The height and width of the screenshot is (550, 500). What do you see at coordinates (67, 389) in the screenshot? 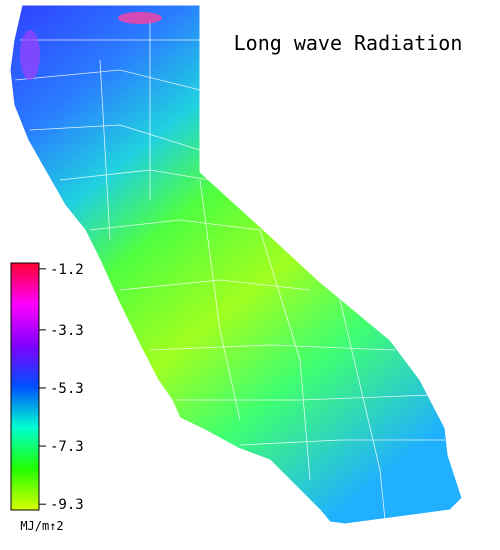
I see `colorbar-tick-label: -5.3` at bounding box center [67, 389].